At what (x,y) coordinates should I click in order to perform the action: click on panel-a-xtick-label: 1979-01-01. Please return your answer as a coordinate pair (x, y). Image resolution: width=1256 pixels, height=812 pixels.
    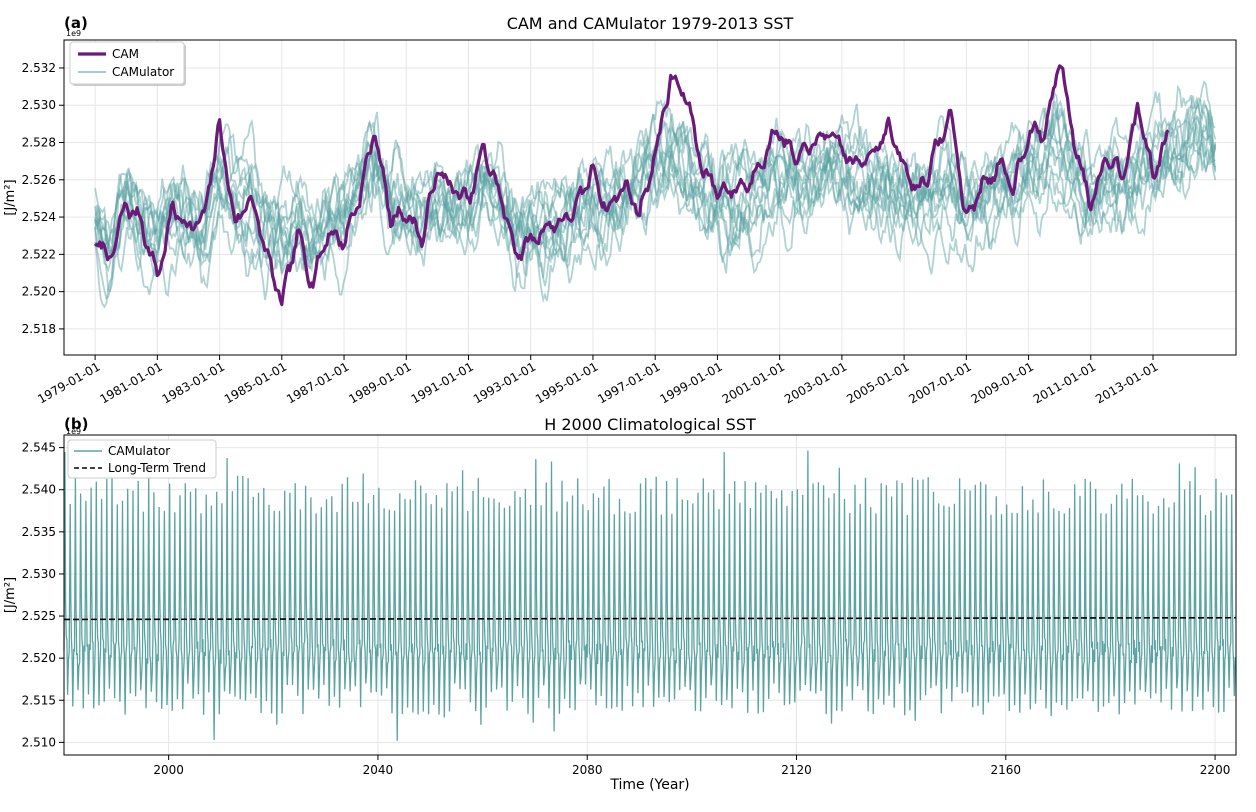
    Looking at the image, I should click on (68, 382).